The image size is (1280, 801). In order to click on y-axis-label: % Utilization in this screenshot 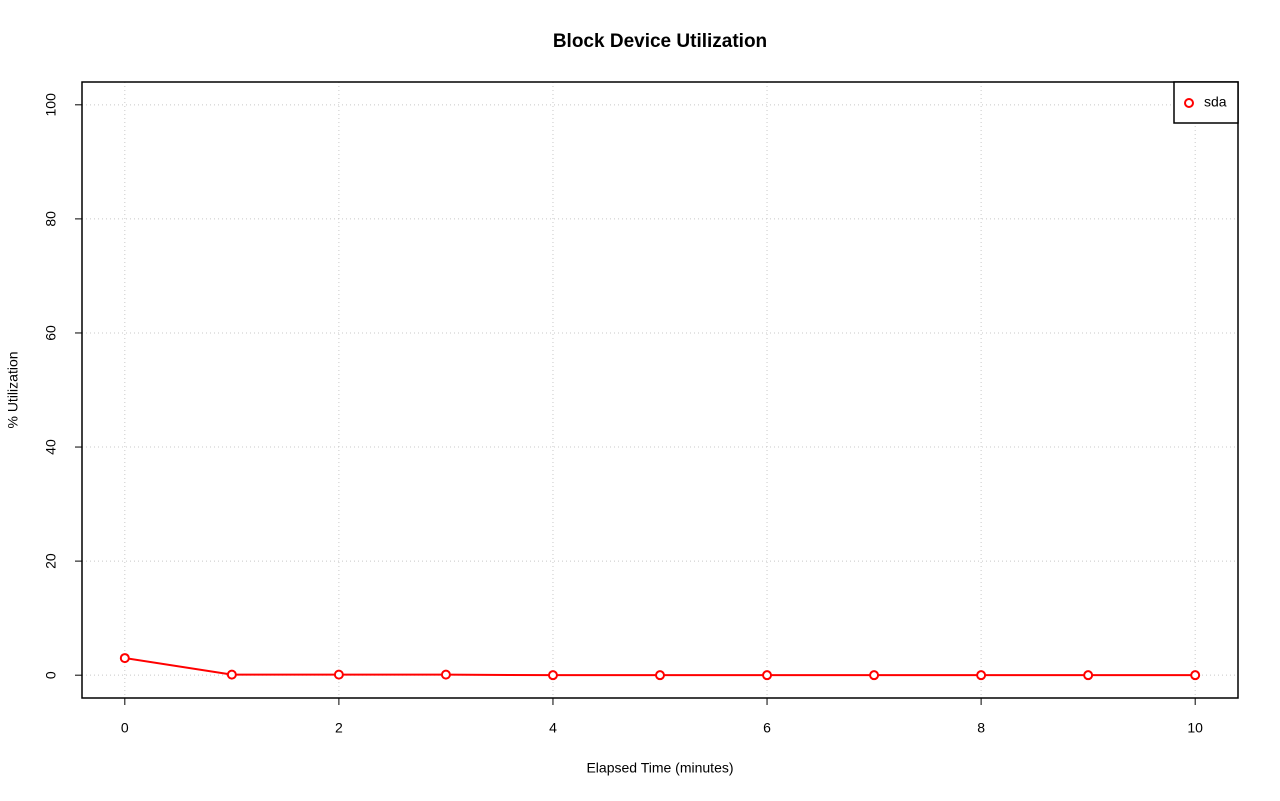, I will do `click(13, 389)`.